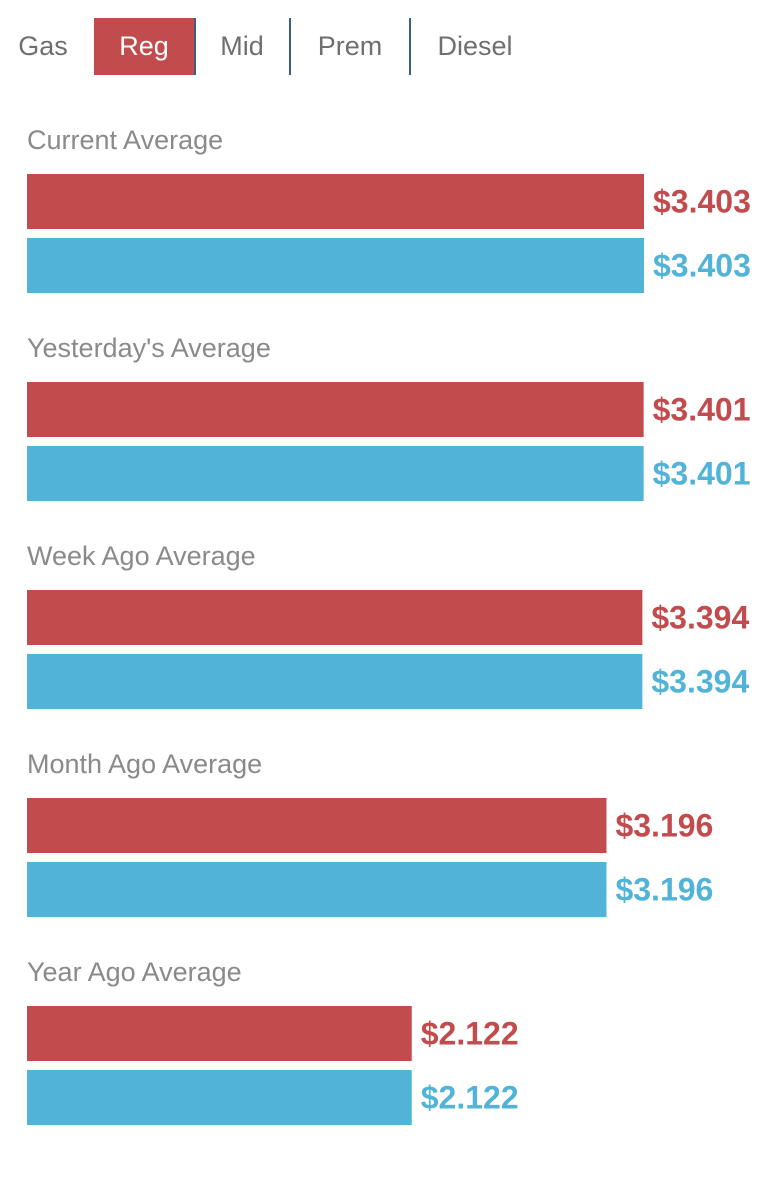 This screenshot has width=781, height=1200. I want to click on tab-diesel: Diesel, so click(475, 46).